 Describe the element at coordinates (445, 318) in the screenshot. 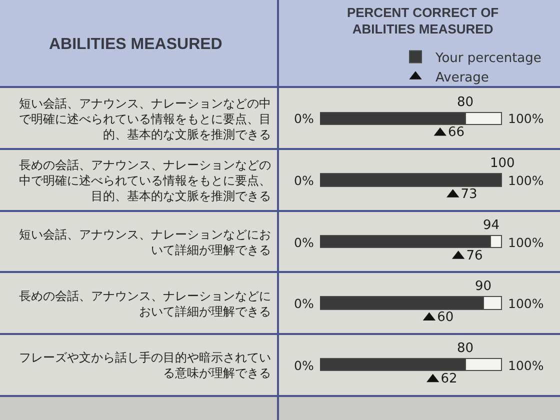

I see `data-label: 60` at that location.